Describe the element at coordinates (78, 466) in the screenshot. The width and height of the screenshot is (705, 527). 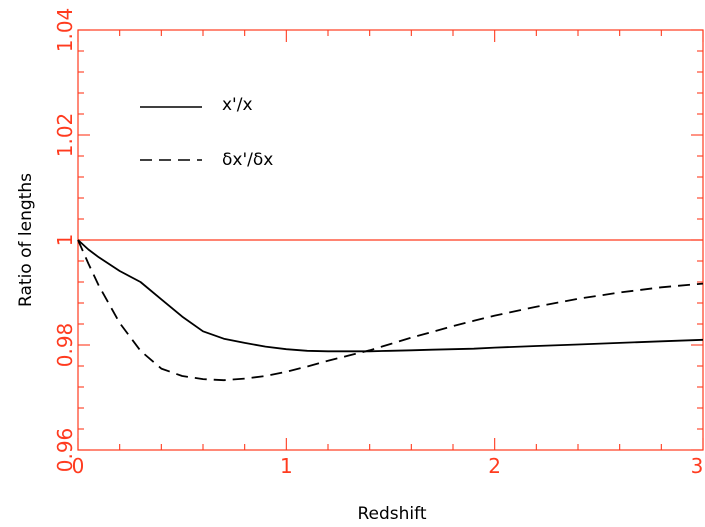
I see `x-tick-label: 0` at that location.